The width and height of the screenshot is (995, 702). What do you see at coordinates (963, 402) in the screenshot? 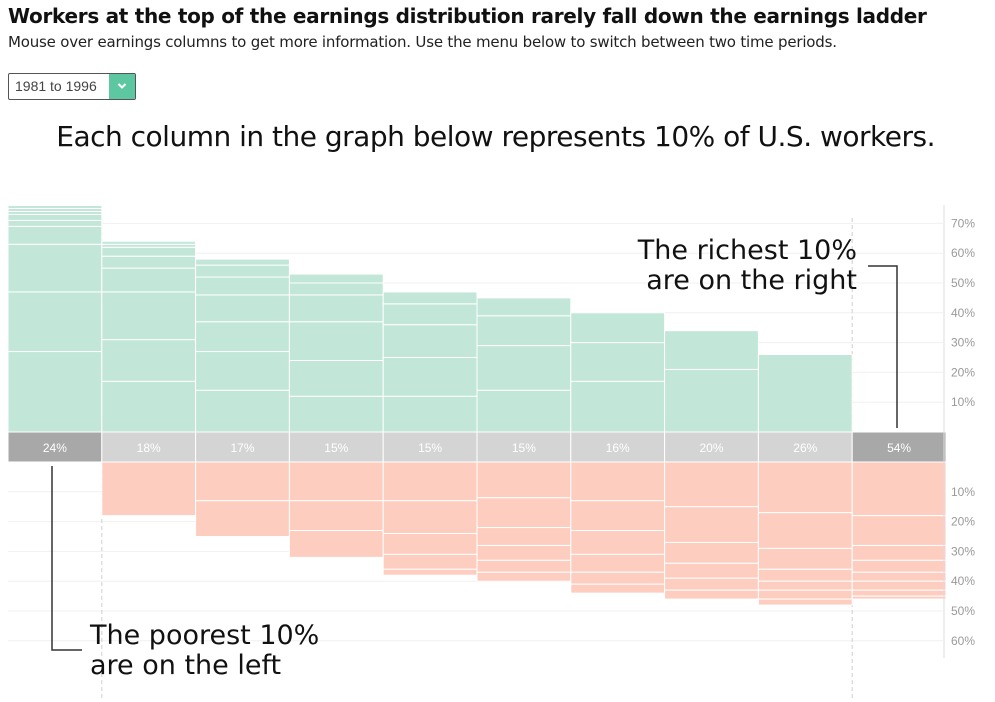
I see `y-tick-up: 10%` at bounding box center [963, 402].